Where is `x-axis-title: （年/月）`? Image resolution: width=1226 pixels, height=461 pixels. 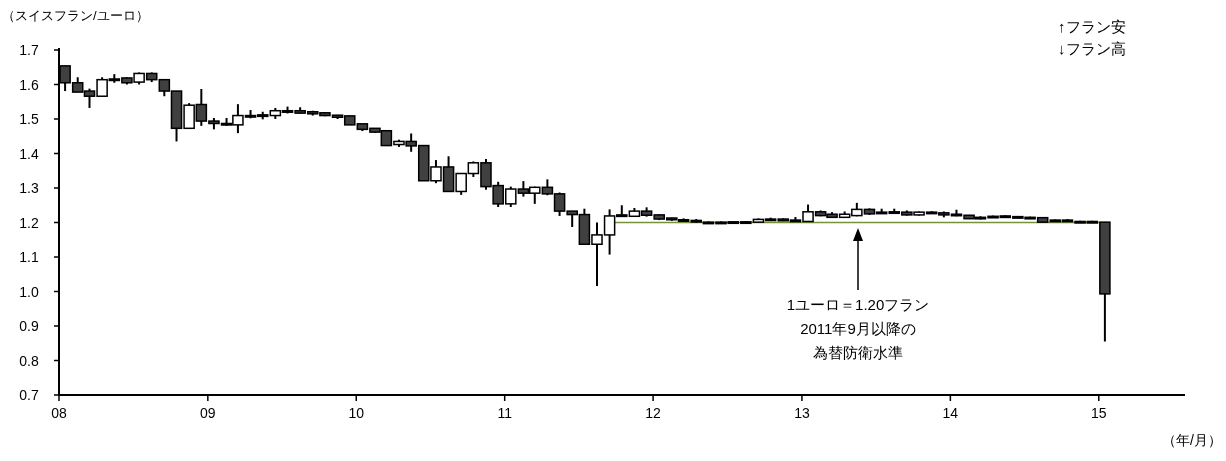
x-axis-title: （年/月） is located at coordinates (1192, 440).